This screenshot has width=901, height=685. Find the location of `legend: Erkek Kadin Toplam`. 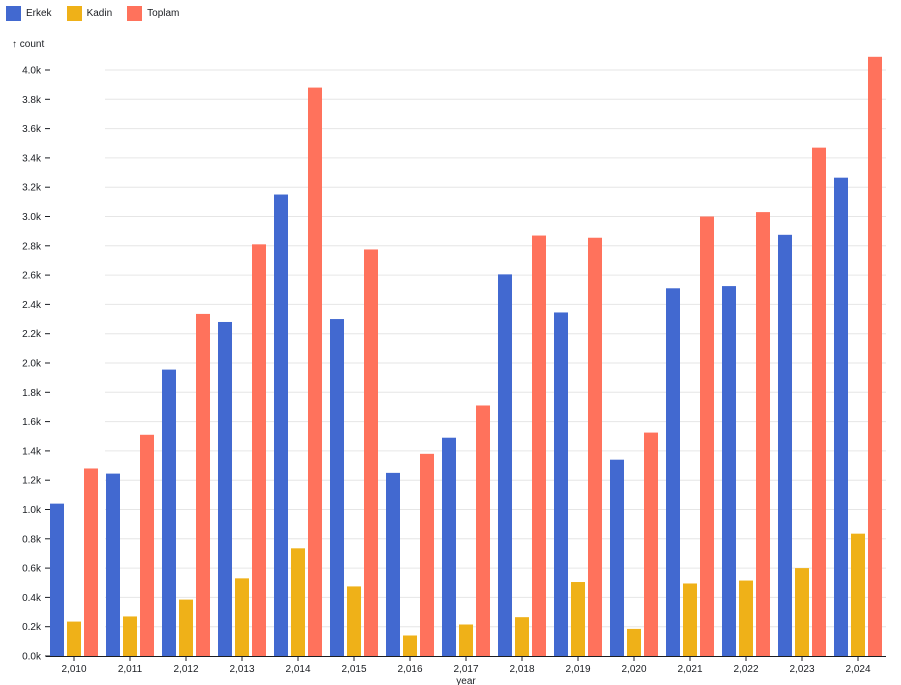

legend: Erkek Kadin Toplam is located at coordinates (100, 13).